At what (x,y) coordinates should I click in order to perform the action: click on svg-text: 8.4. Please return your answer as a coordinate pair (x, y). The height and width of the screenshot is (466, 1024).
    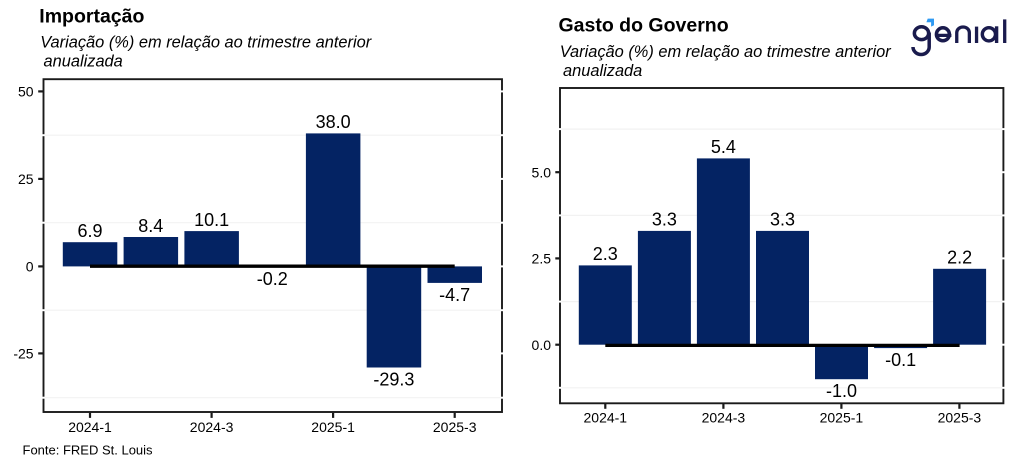
    Looking at the image, I should click on (150, 226).